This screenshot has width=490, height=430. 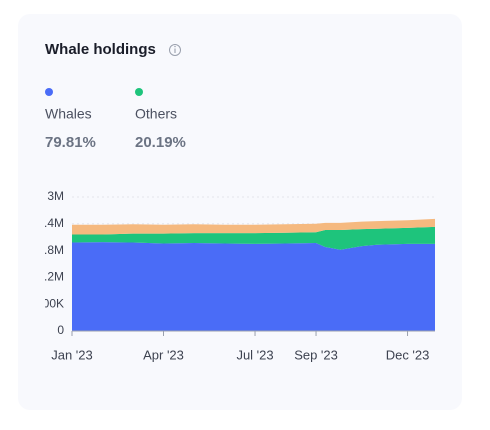 What do you see at coordinates (156, 114) in the screenshot?
I see `legend-label: Others` at bounding box center [156, 114].